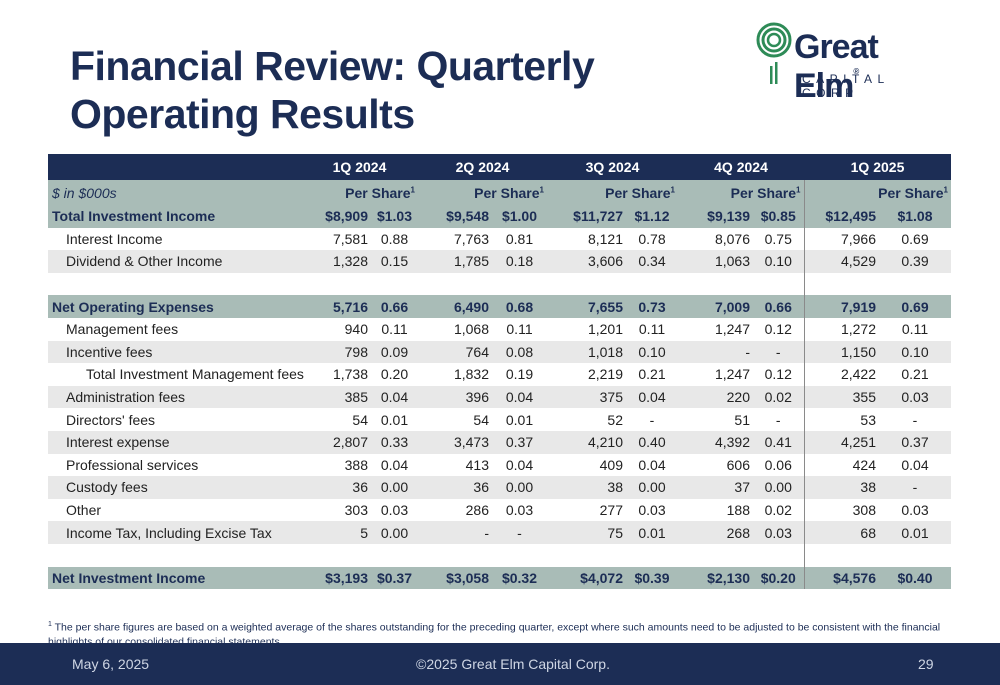  I want to click on amount-cell: 268, so click(715, 532).